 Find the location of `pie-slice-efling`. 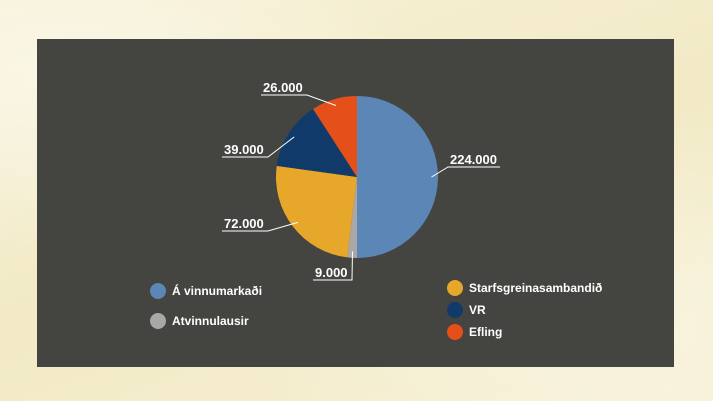

pie-slice-efling is located at coordinates (335, 136).